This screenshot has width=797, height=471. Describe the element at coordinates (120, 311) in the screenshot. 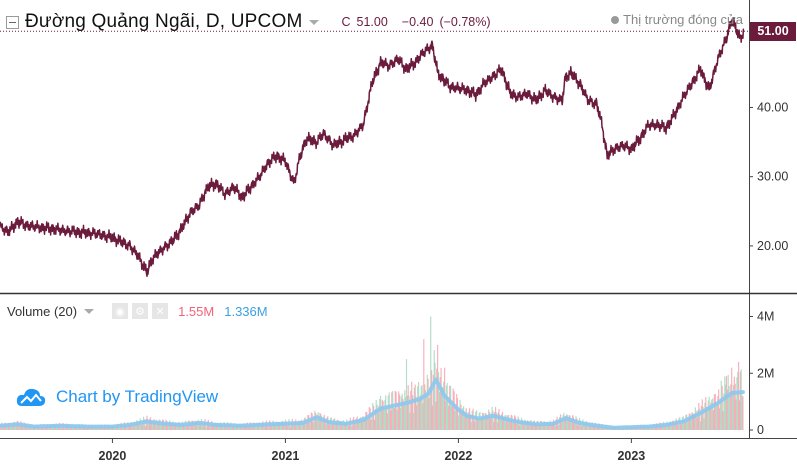

I see `eye-icon: ◉` at that location.